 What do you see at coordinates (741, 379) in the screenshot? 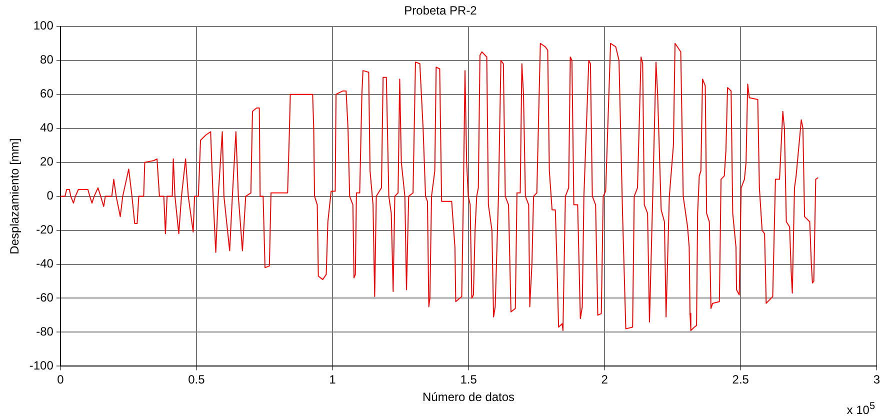
I see `x-tick-label: 2.5` at bounding box center [741, 379].